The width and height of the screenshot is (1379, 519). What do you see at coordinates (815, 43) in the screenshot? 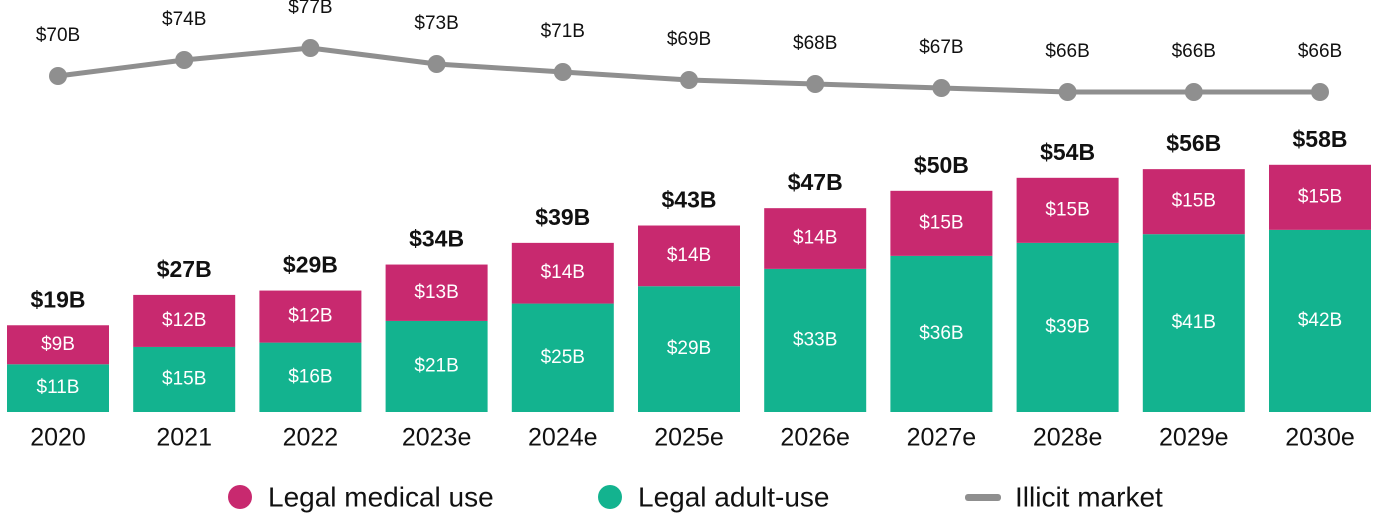
I see `line-label: $68B` at bounding box center [815, 43].